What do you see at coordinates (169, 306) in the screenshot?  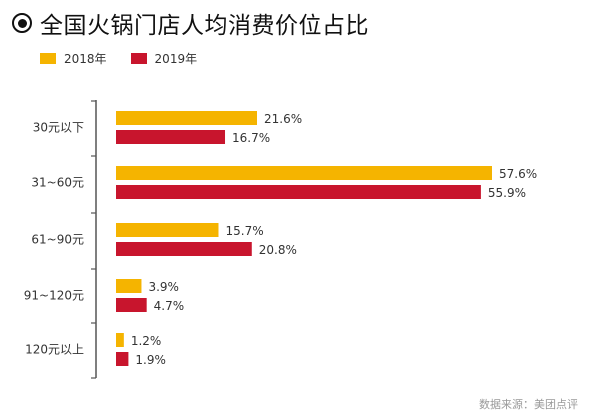 I see `data-label: 4.7%` at bounding box center [169, 306].